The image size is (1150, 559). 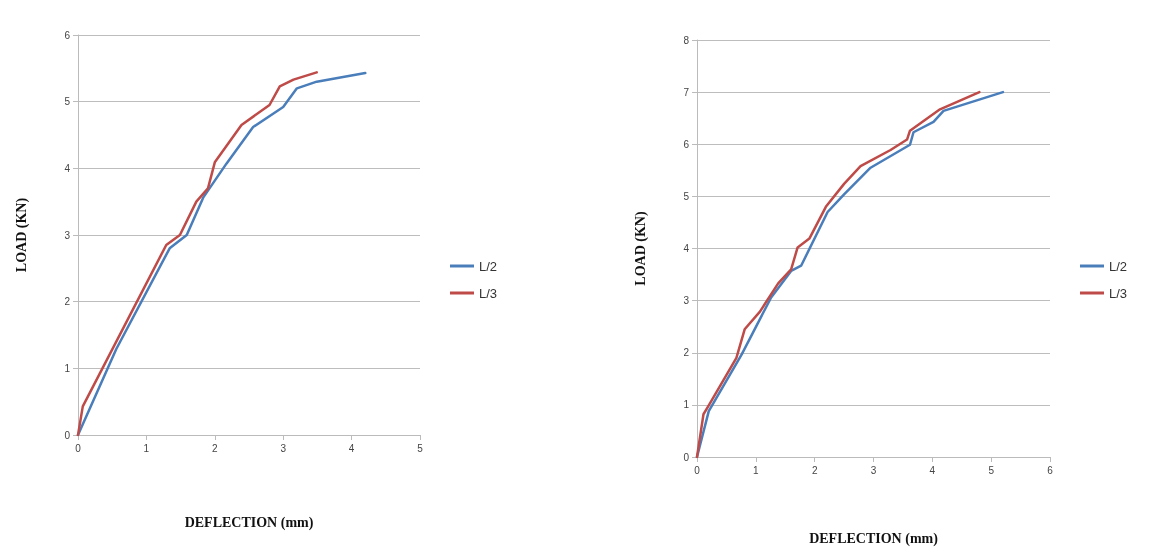 I want to click on y-tick-label: 7, so click(x=686, y=92).